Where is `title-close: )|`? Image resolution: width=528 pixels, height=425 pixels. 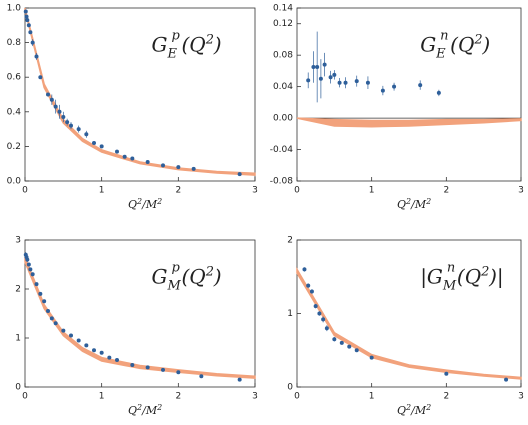 title-close: )| is located at coordinates (496, 277).